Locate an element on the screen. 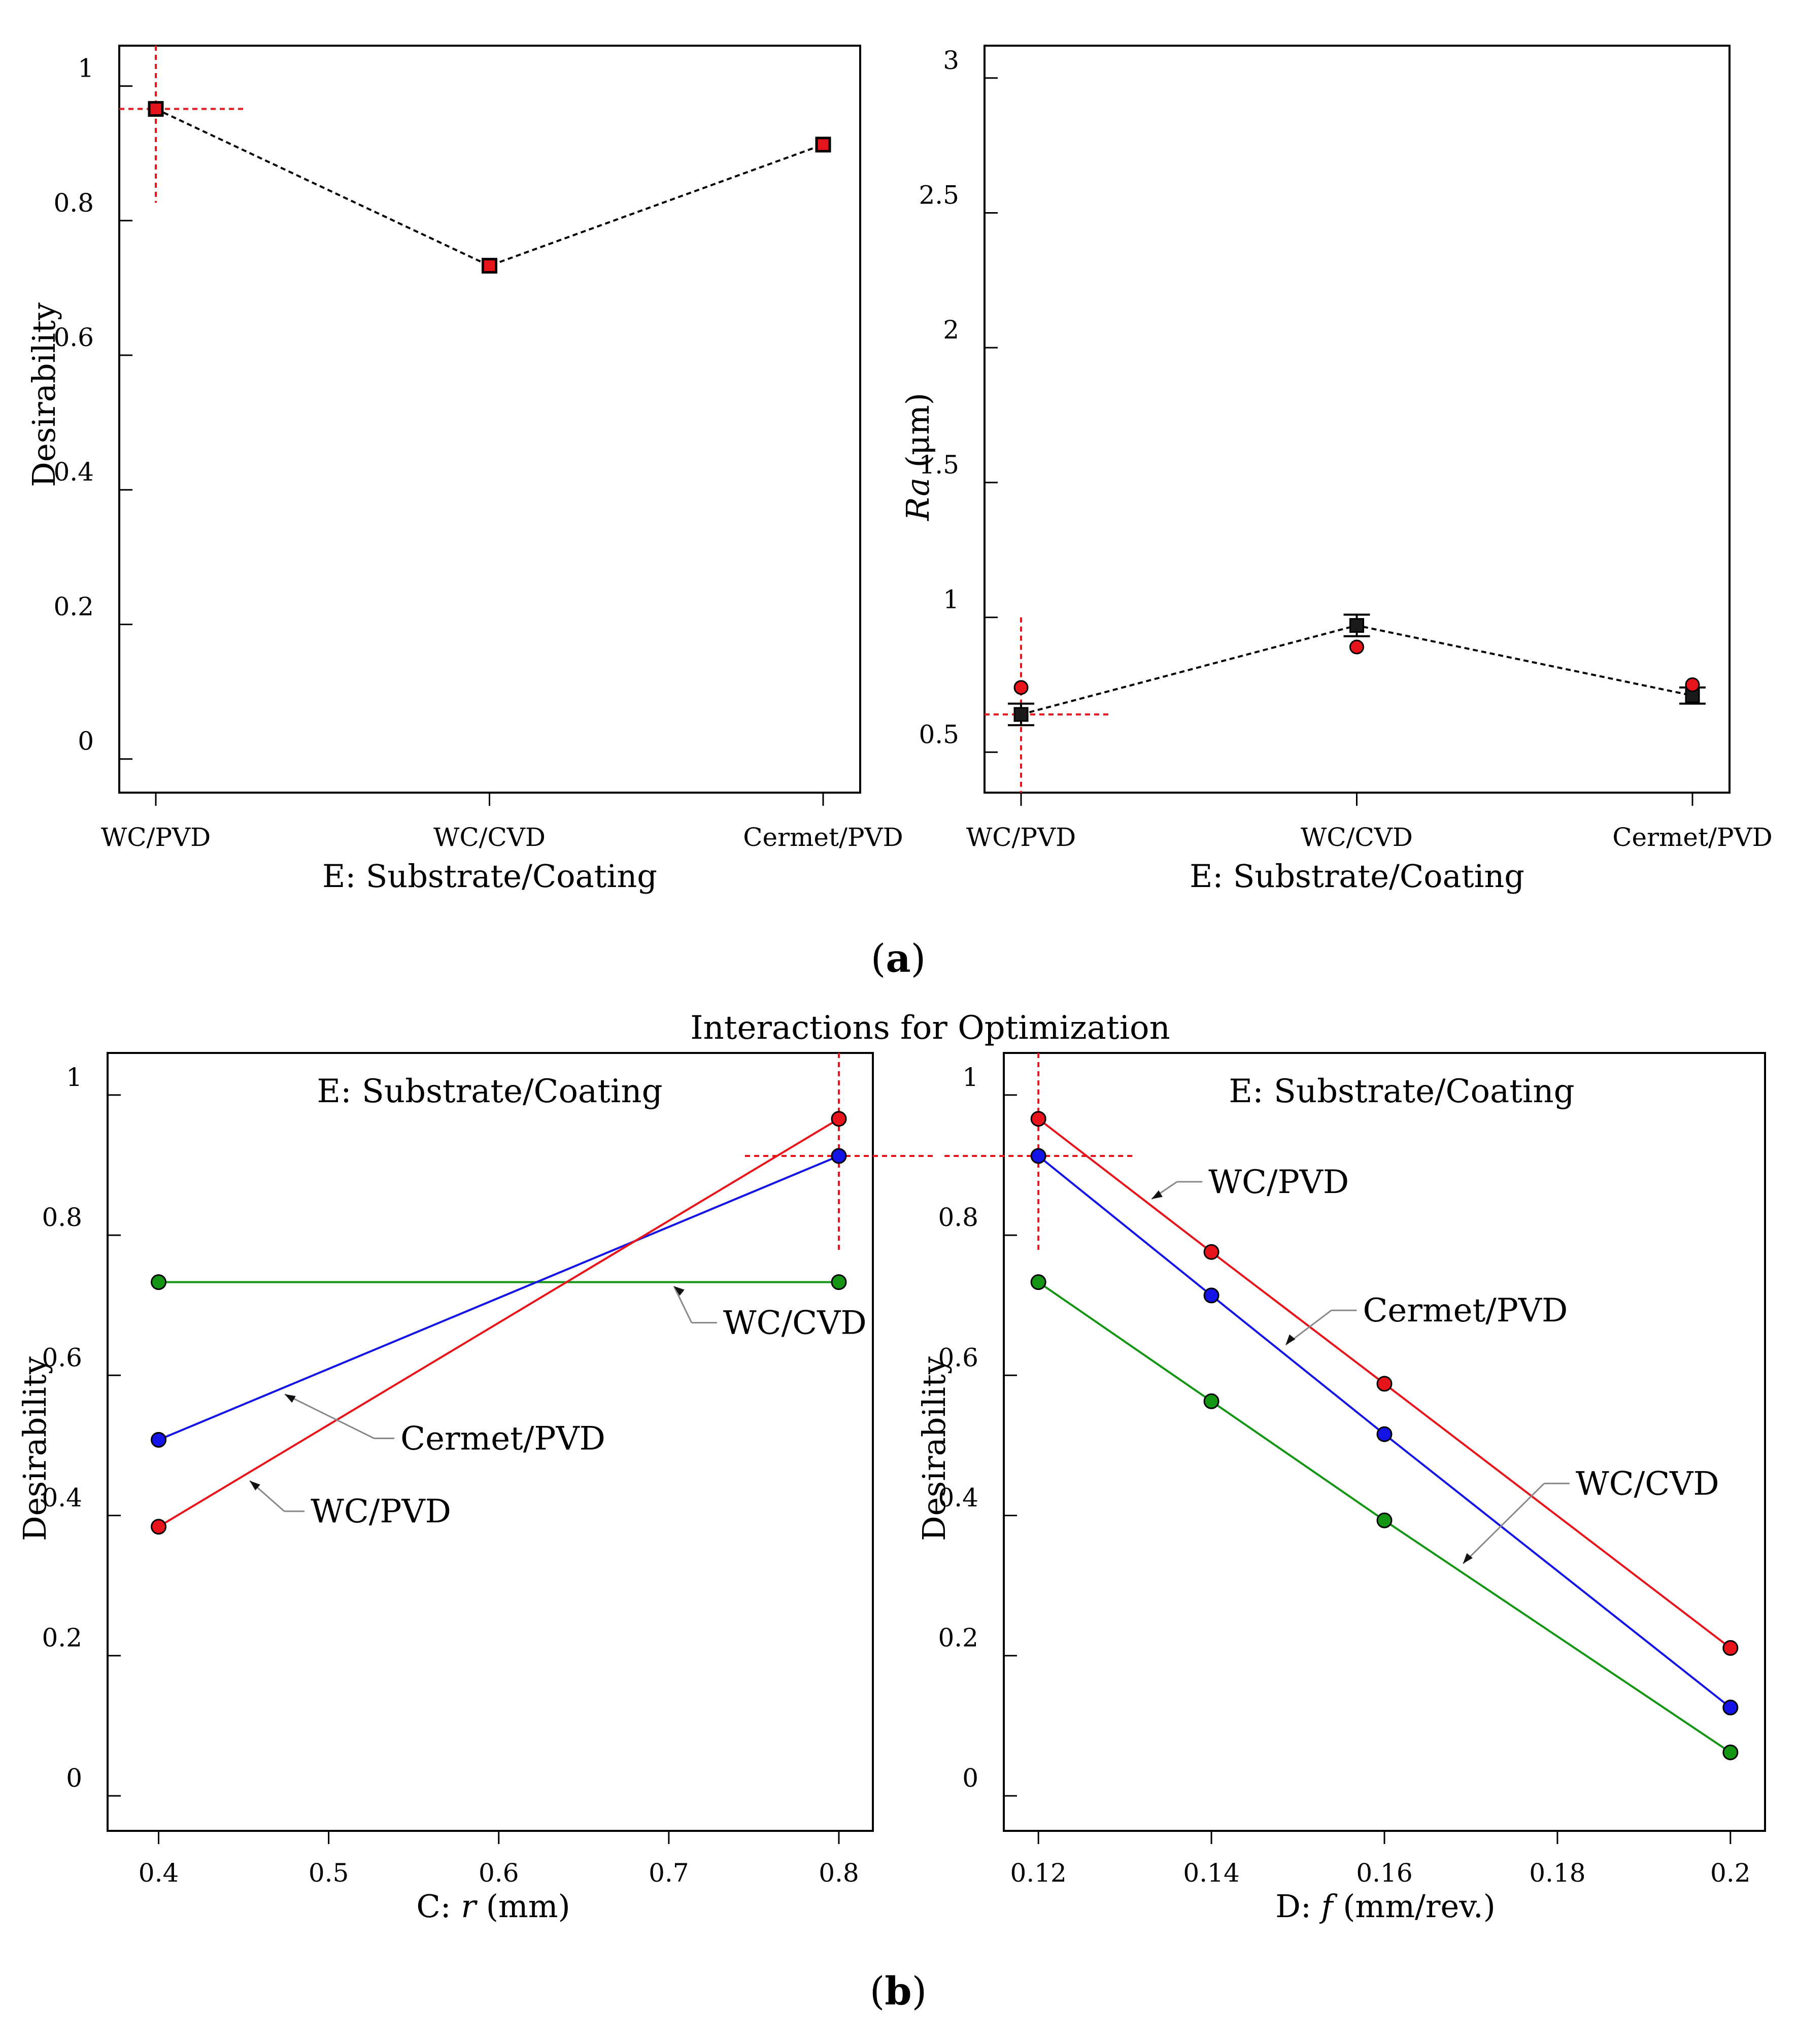 This screenshot has height=2044, width=1797. chart-b1-y-tick-label: 0.8 is located at coordinates (62, 1217).